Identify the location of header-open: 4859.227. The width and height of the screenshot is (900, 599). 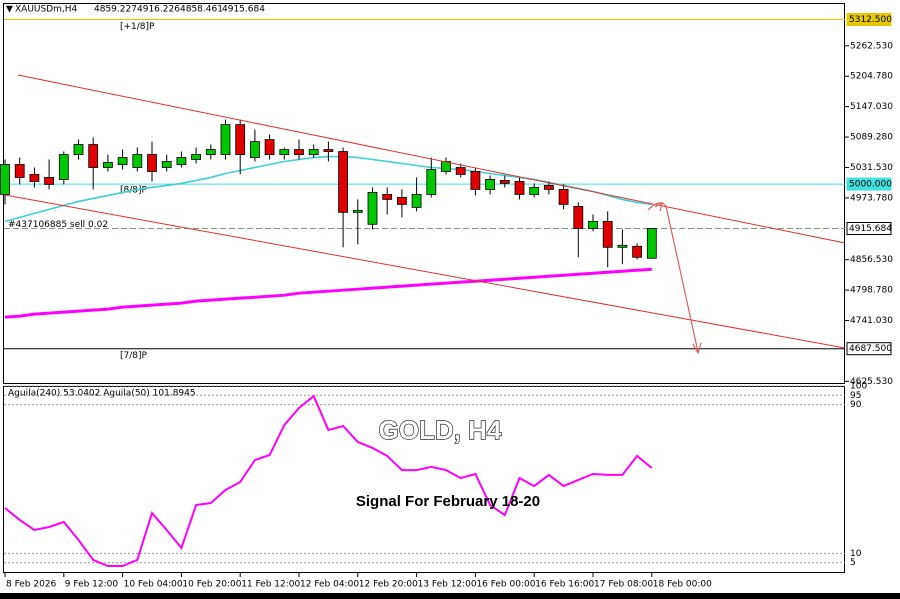
(115, 10).